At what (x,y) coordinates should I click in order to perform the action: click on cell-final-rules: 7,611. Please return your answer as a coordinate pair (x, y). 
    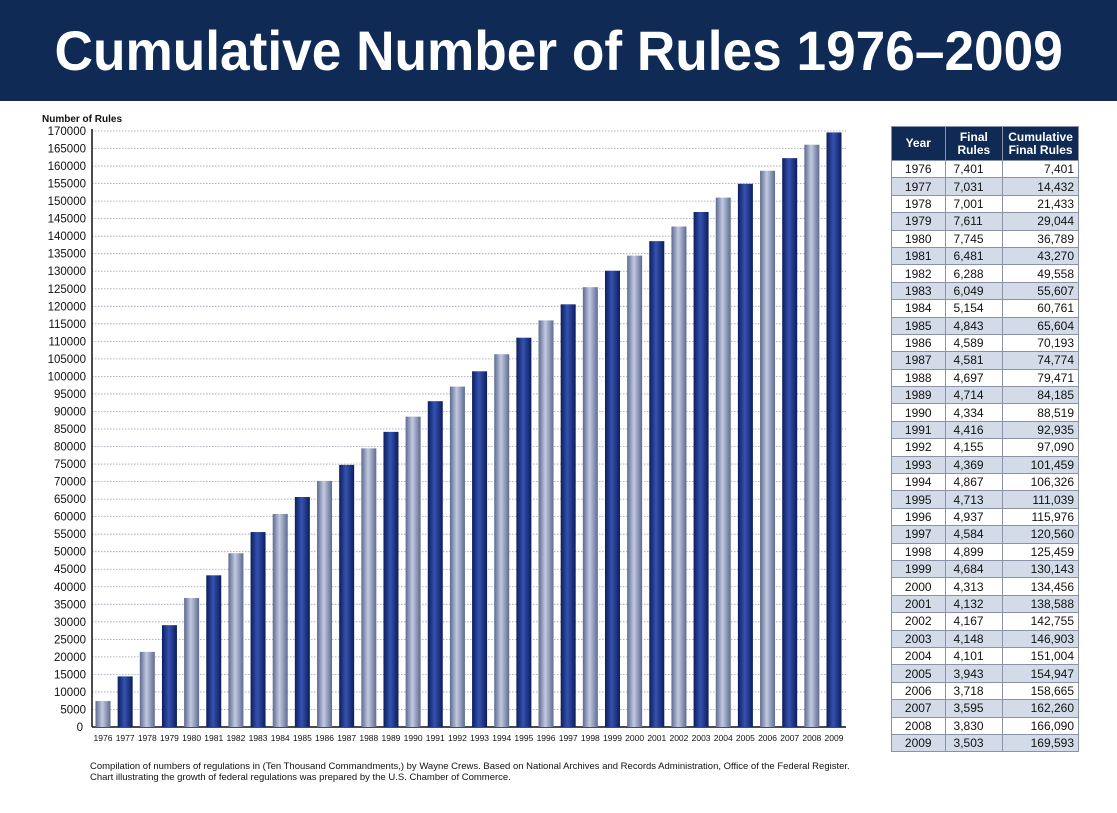
    Looking at the image, I should click on (974, 221).